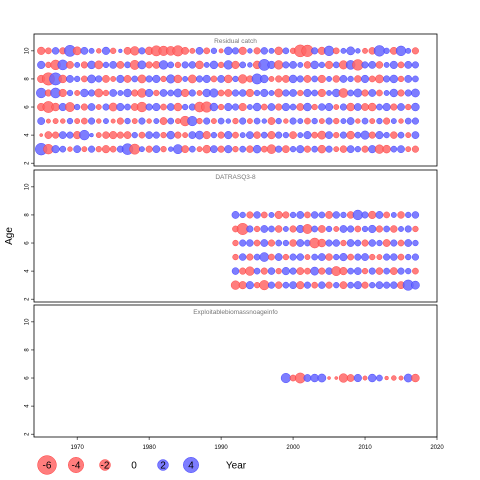 Image resolution: width=480 pixels, height=480 pixels. I want to click on y-tick-label: 8, so click(28, 215).